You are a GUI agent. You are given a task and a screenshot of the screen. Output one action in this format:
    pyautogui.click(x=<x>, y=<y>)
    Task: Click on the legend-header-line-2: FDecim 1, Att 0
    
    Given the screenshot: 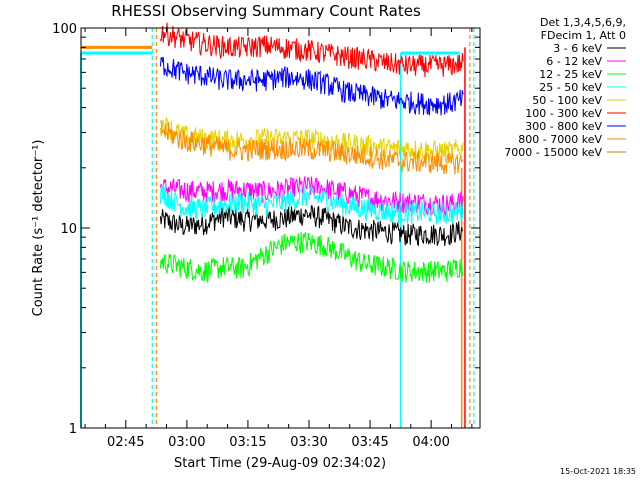 What is the action you would take?
    pyautogui.click(x=583, y=35)
    